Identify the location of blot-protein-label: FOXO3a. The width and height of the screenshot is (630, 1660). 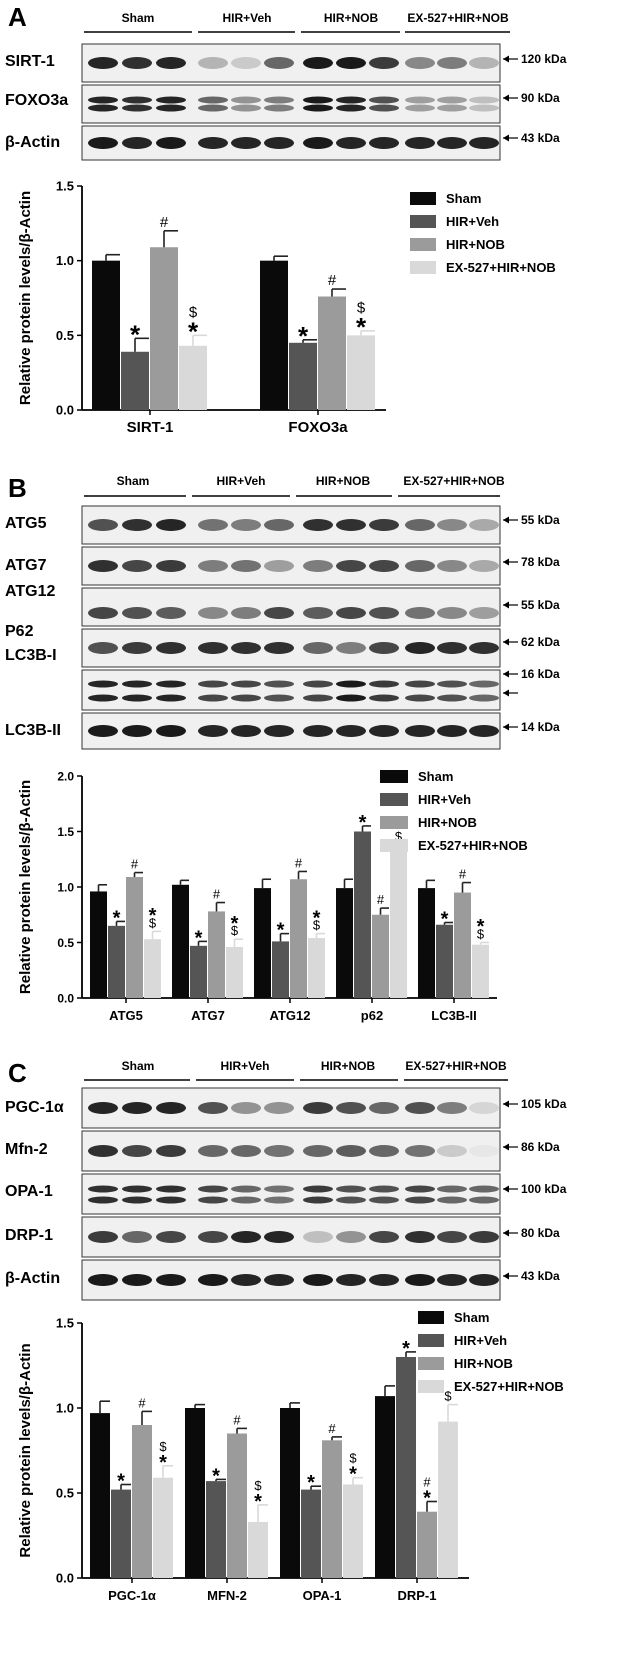
(36, 100).